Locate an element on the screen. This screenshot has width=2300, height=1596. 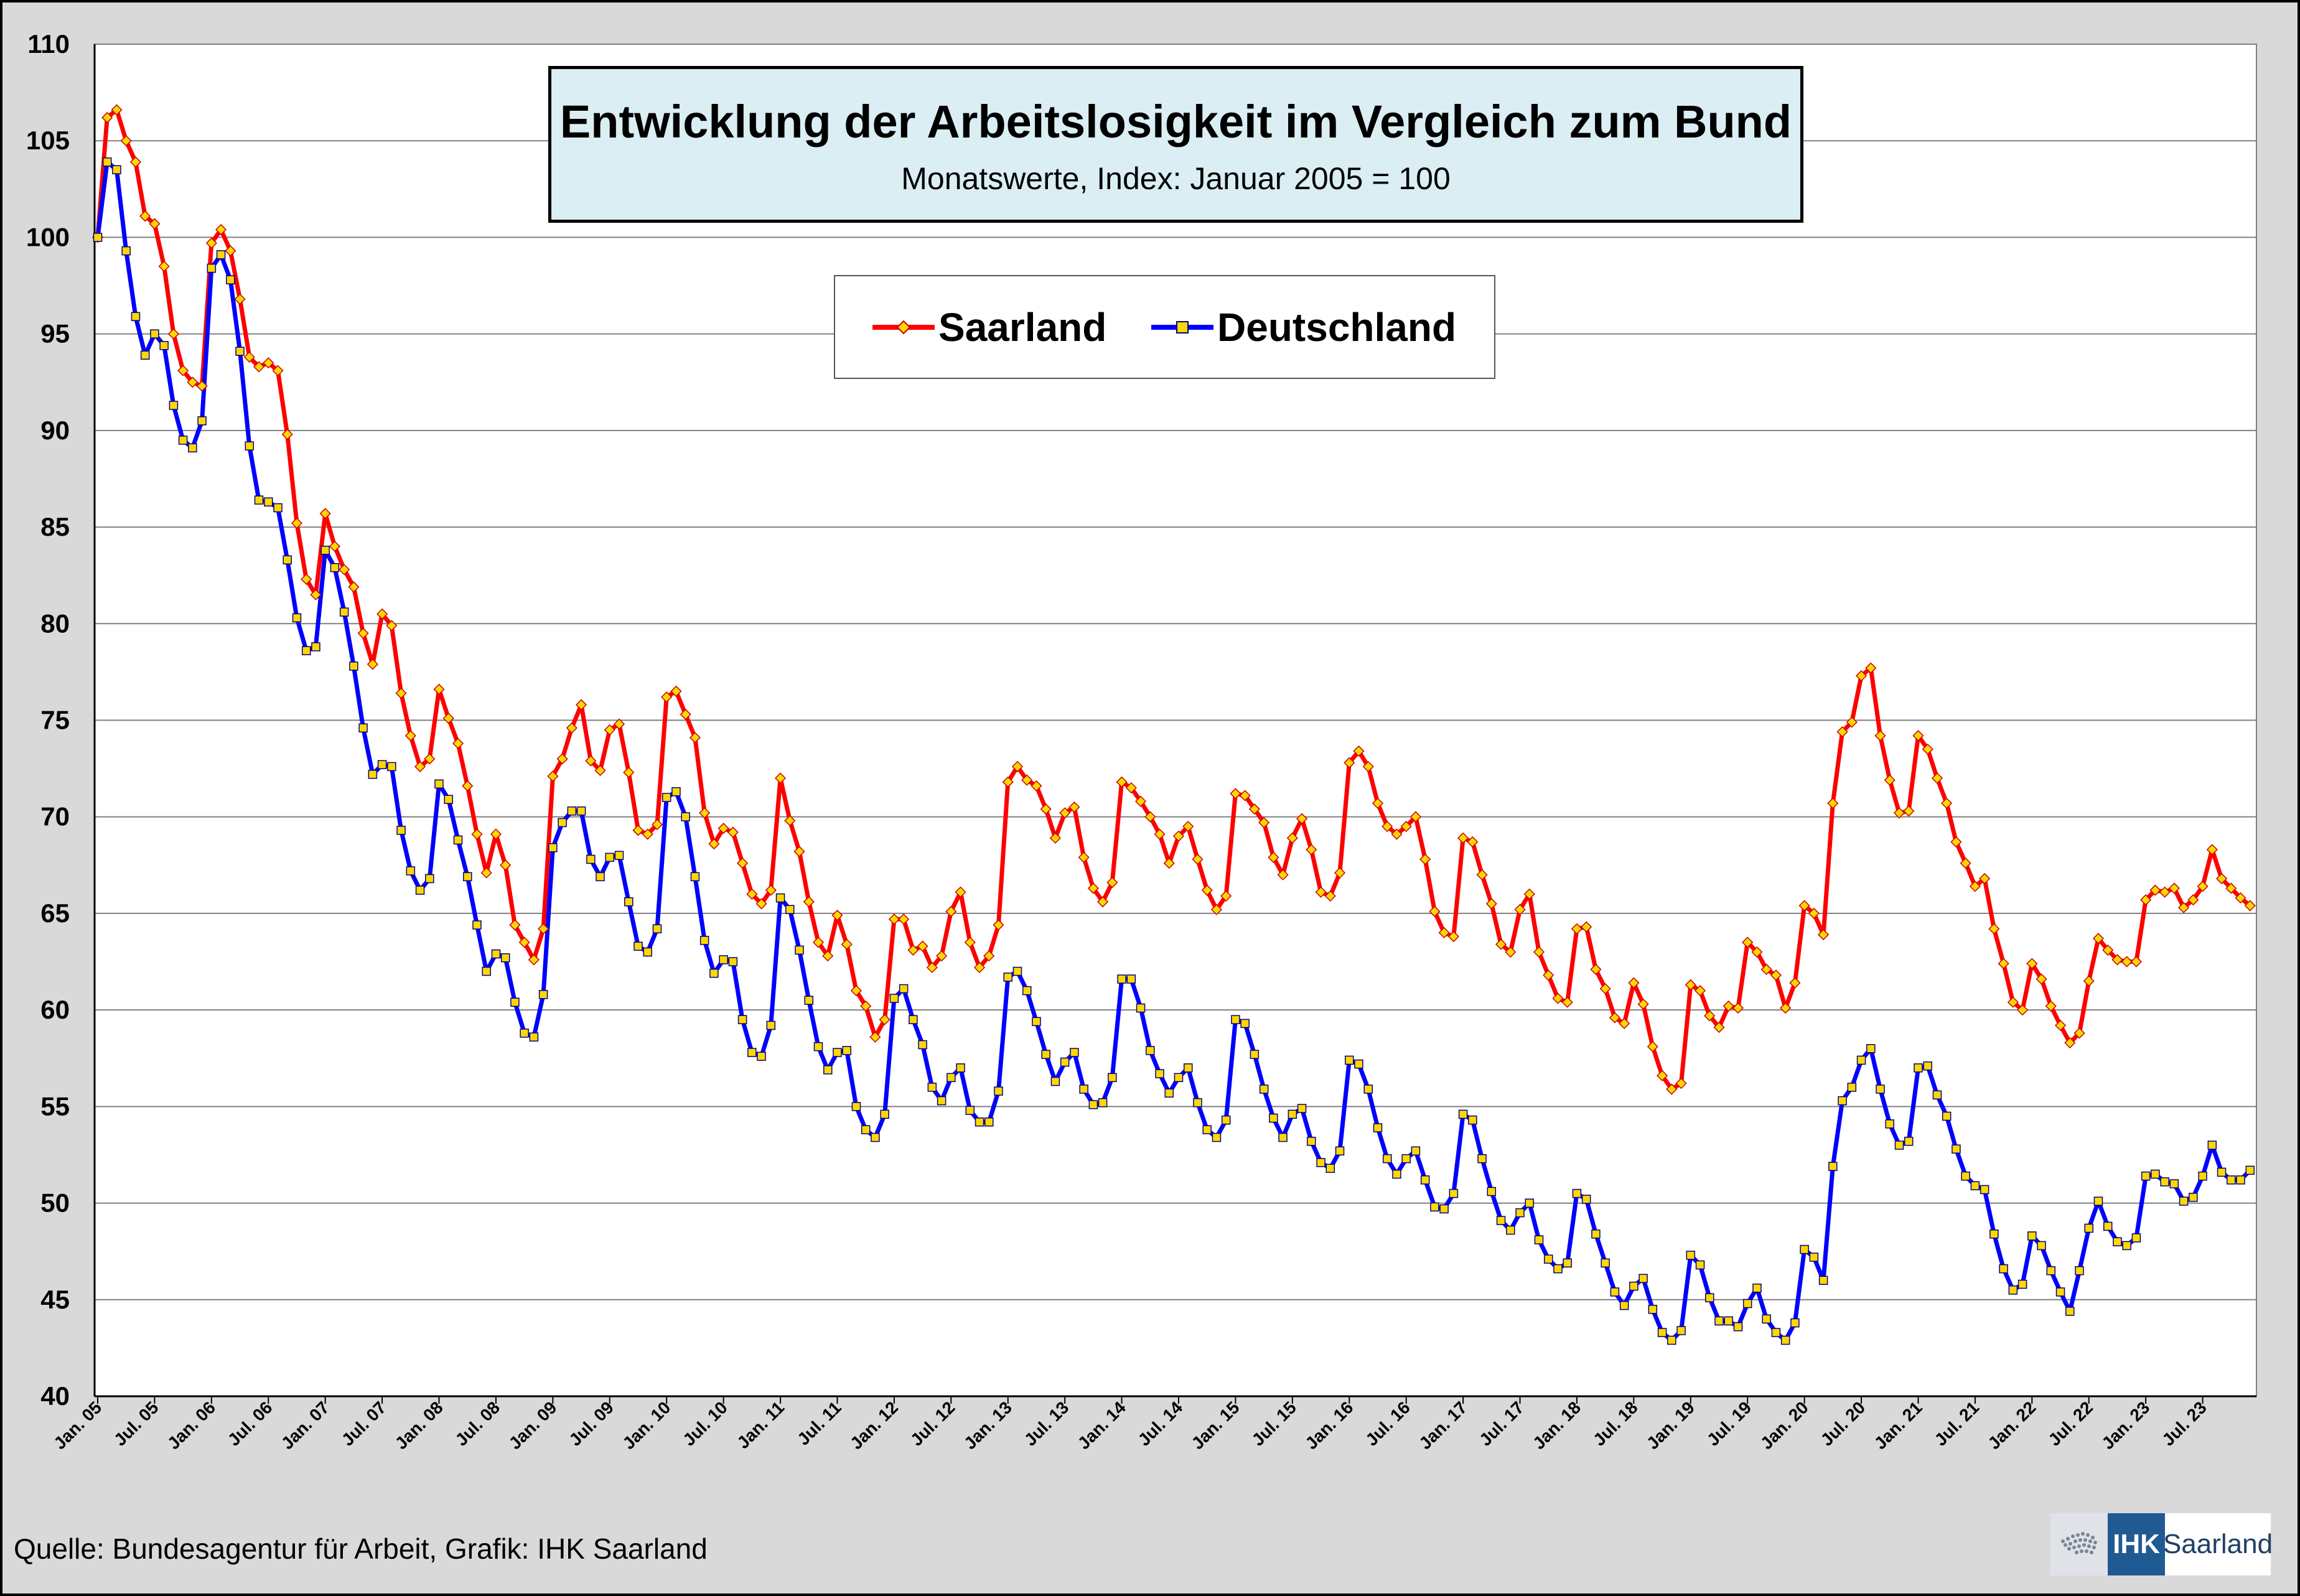
x-tick-label: Jul. 17 is located at coordinates (1501, 1424).